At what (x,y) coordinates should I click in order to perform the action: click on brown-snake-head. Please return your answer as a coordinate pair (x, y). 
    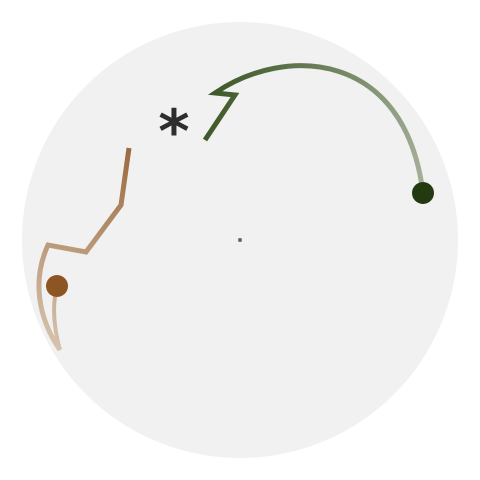
    Looking at the image, I should click on (57, 286).